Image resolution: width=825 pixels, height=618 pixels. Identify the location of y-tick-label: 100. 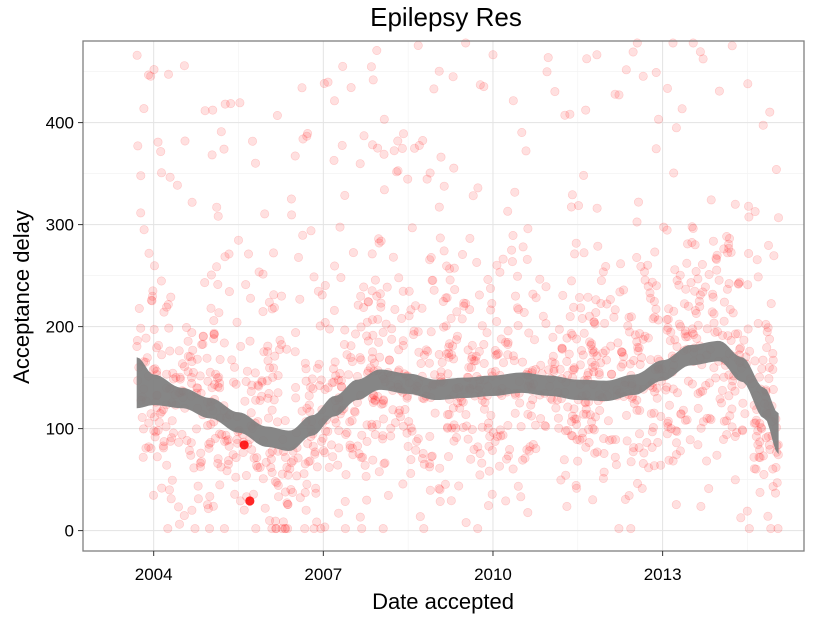
(60, 429).